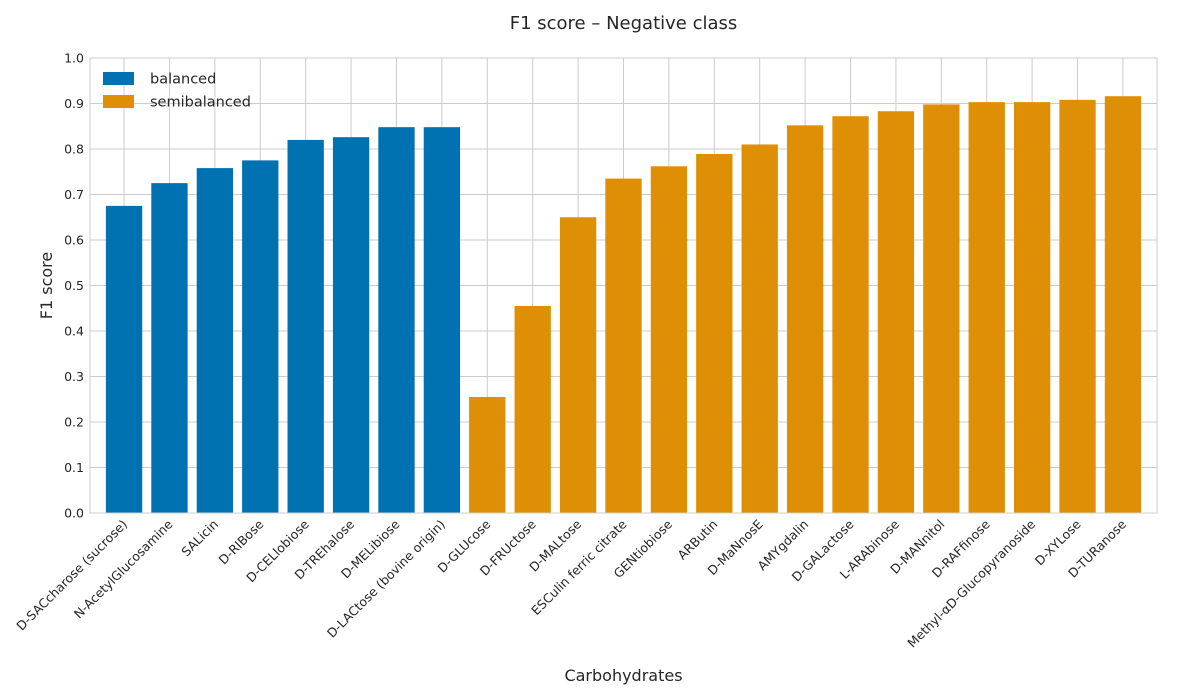 The height and width of the screenshot is (700, 1200). I want to click on y-tick-label: 0.2, so click(74, 422).